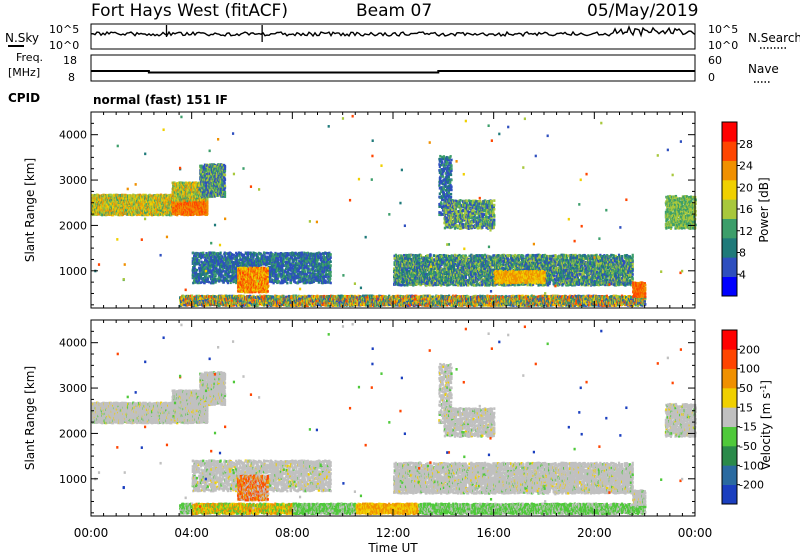 This screenshot has width=800, height=554. What do you see at coordinates (70, 60) in the screenshot?
I see `freq-tick-top: 18` at bounding box center [70, 60].